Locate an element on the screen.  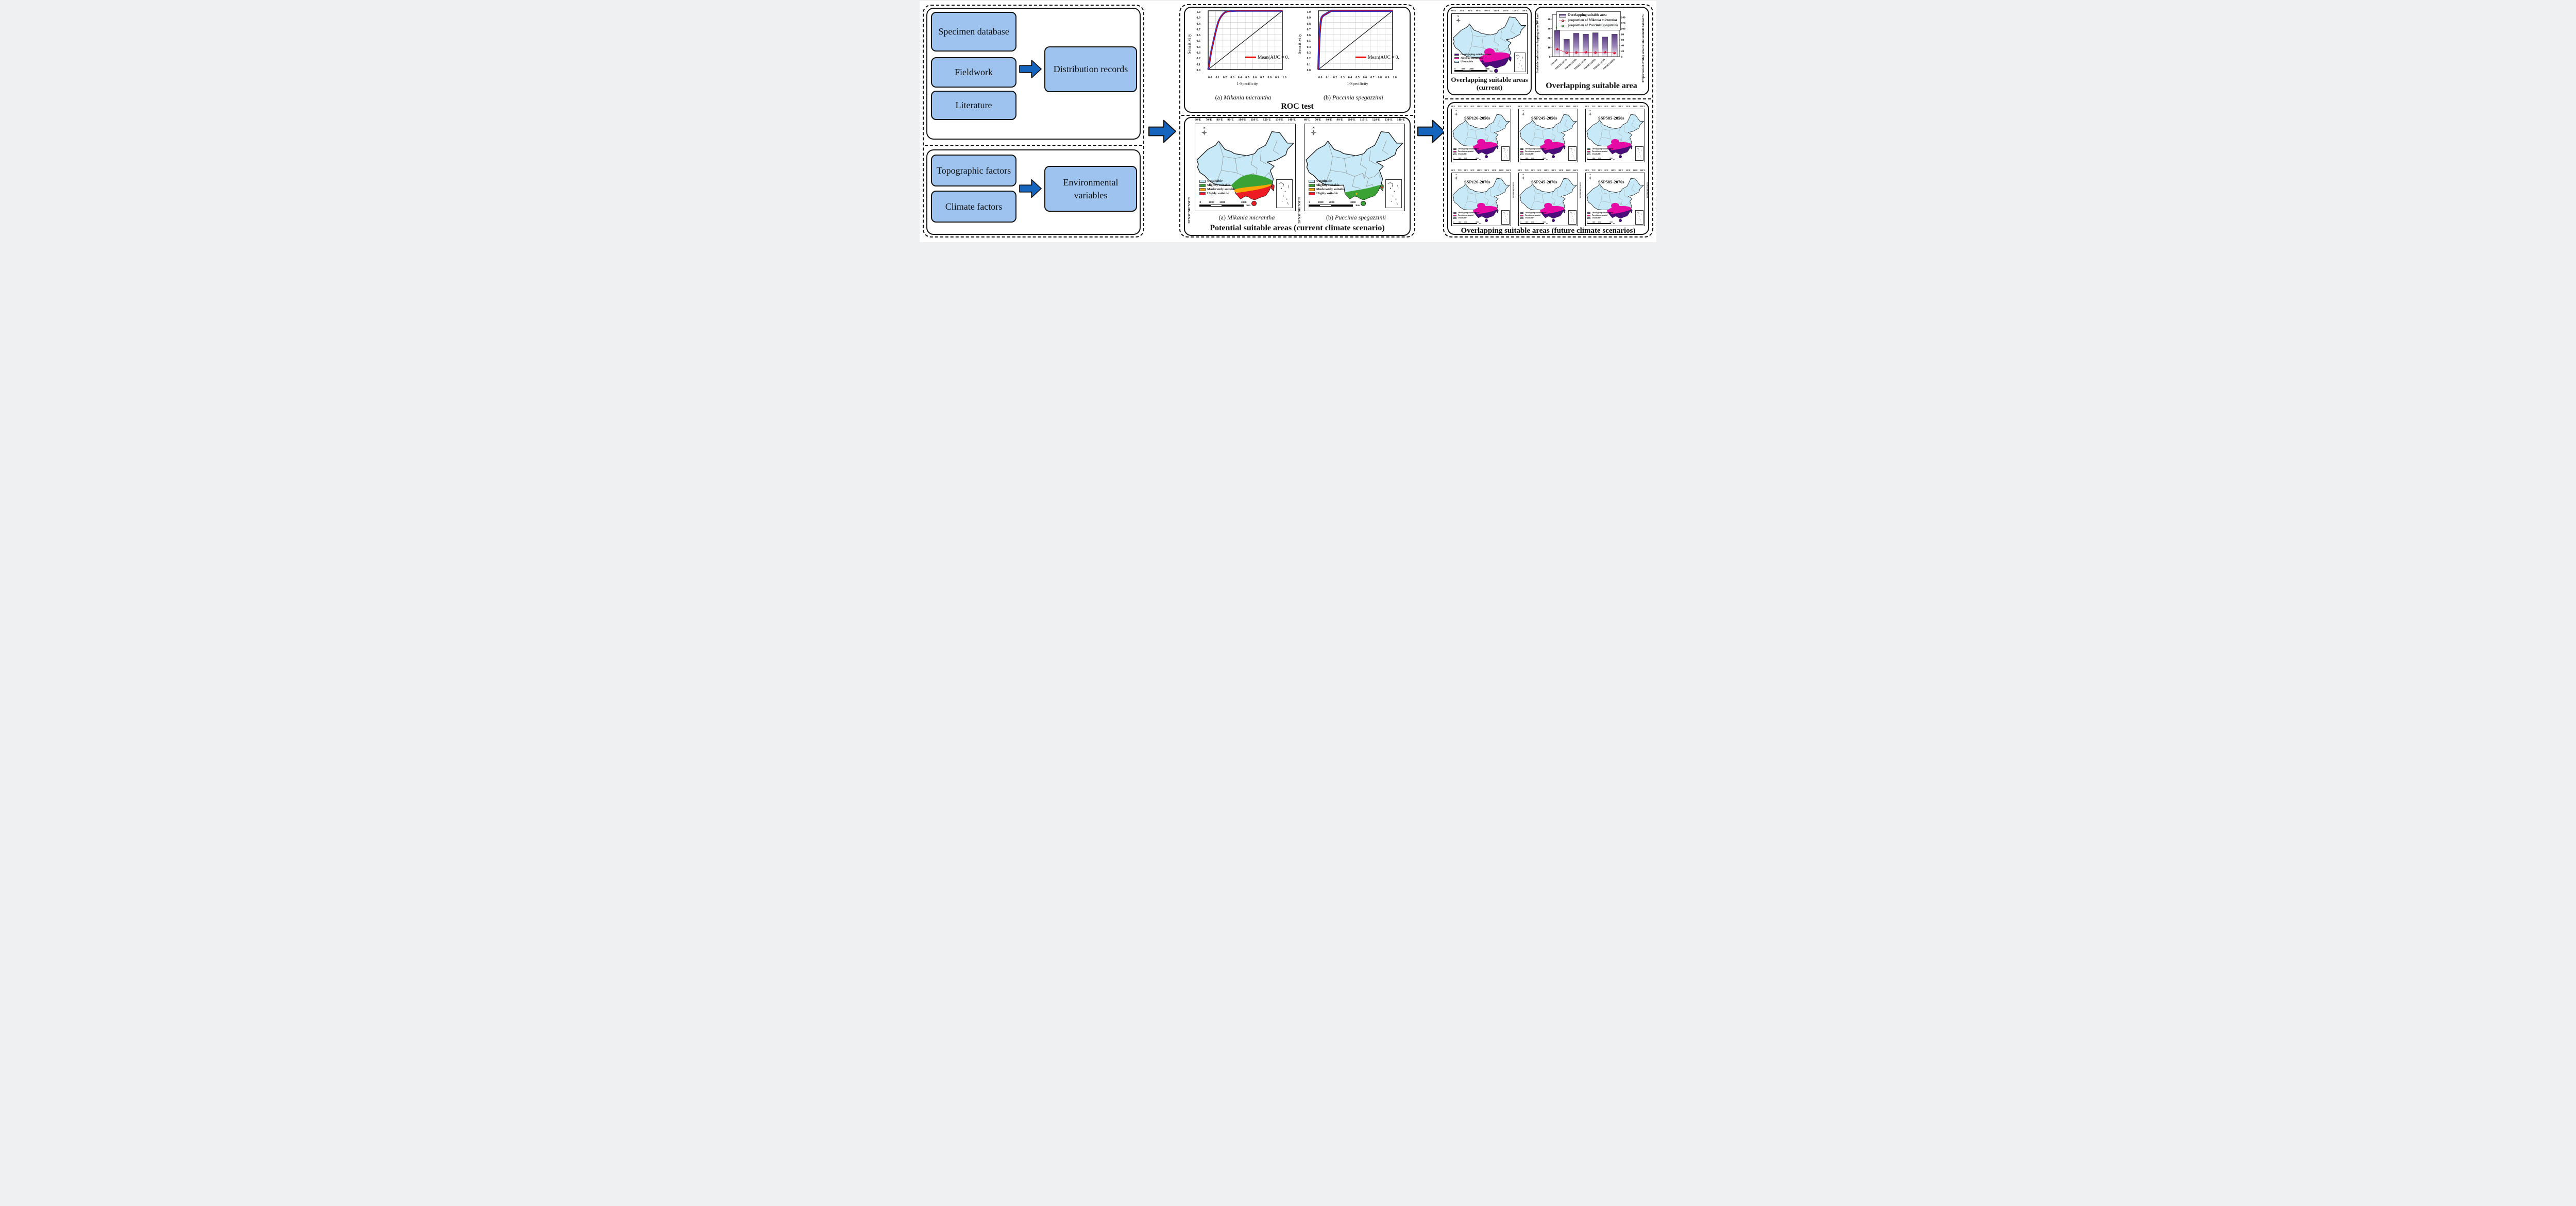
svg-text: 140 is located at coordinates (1623, 17).